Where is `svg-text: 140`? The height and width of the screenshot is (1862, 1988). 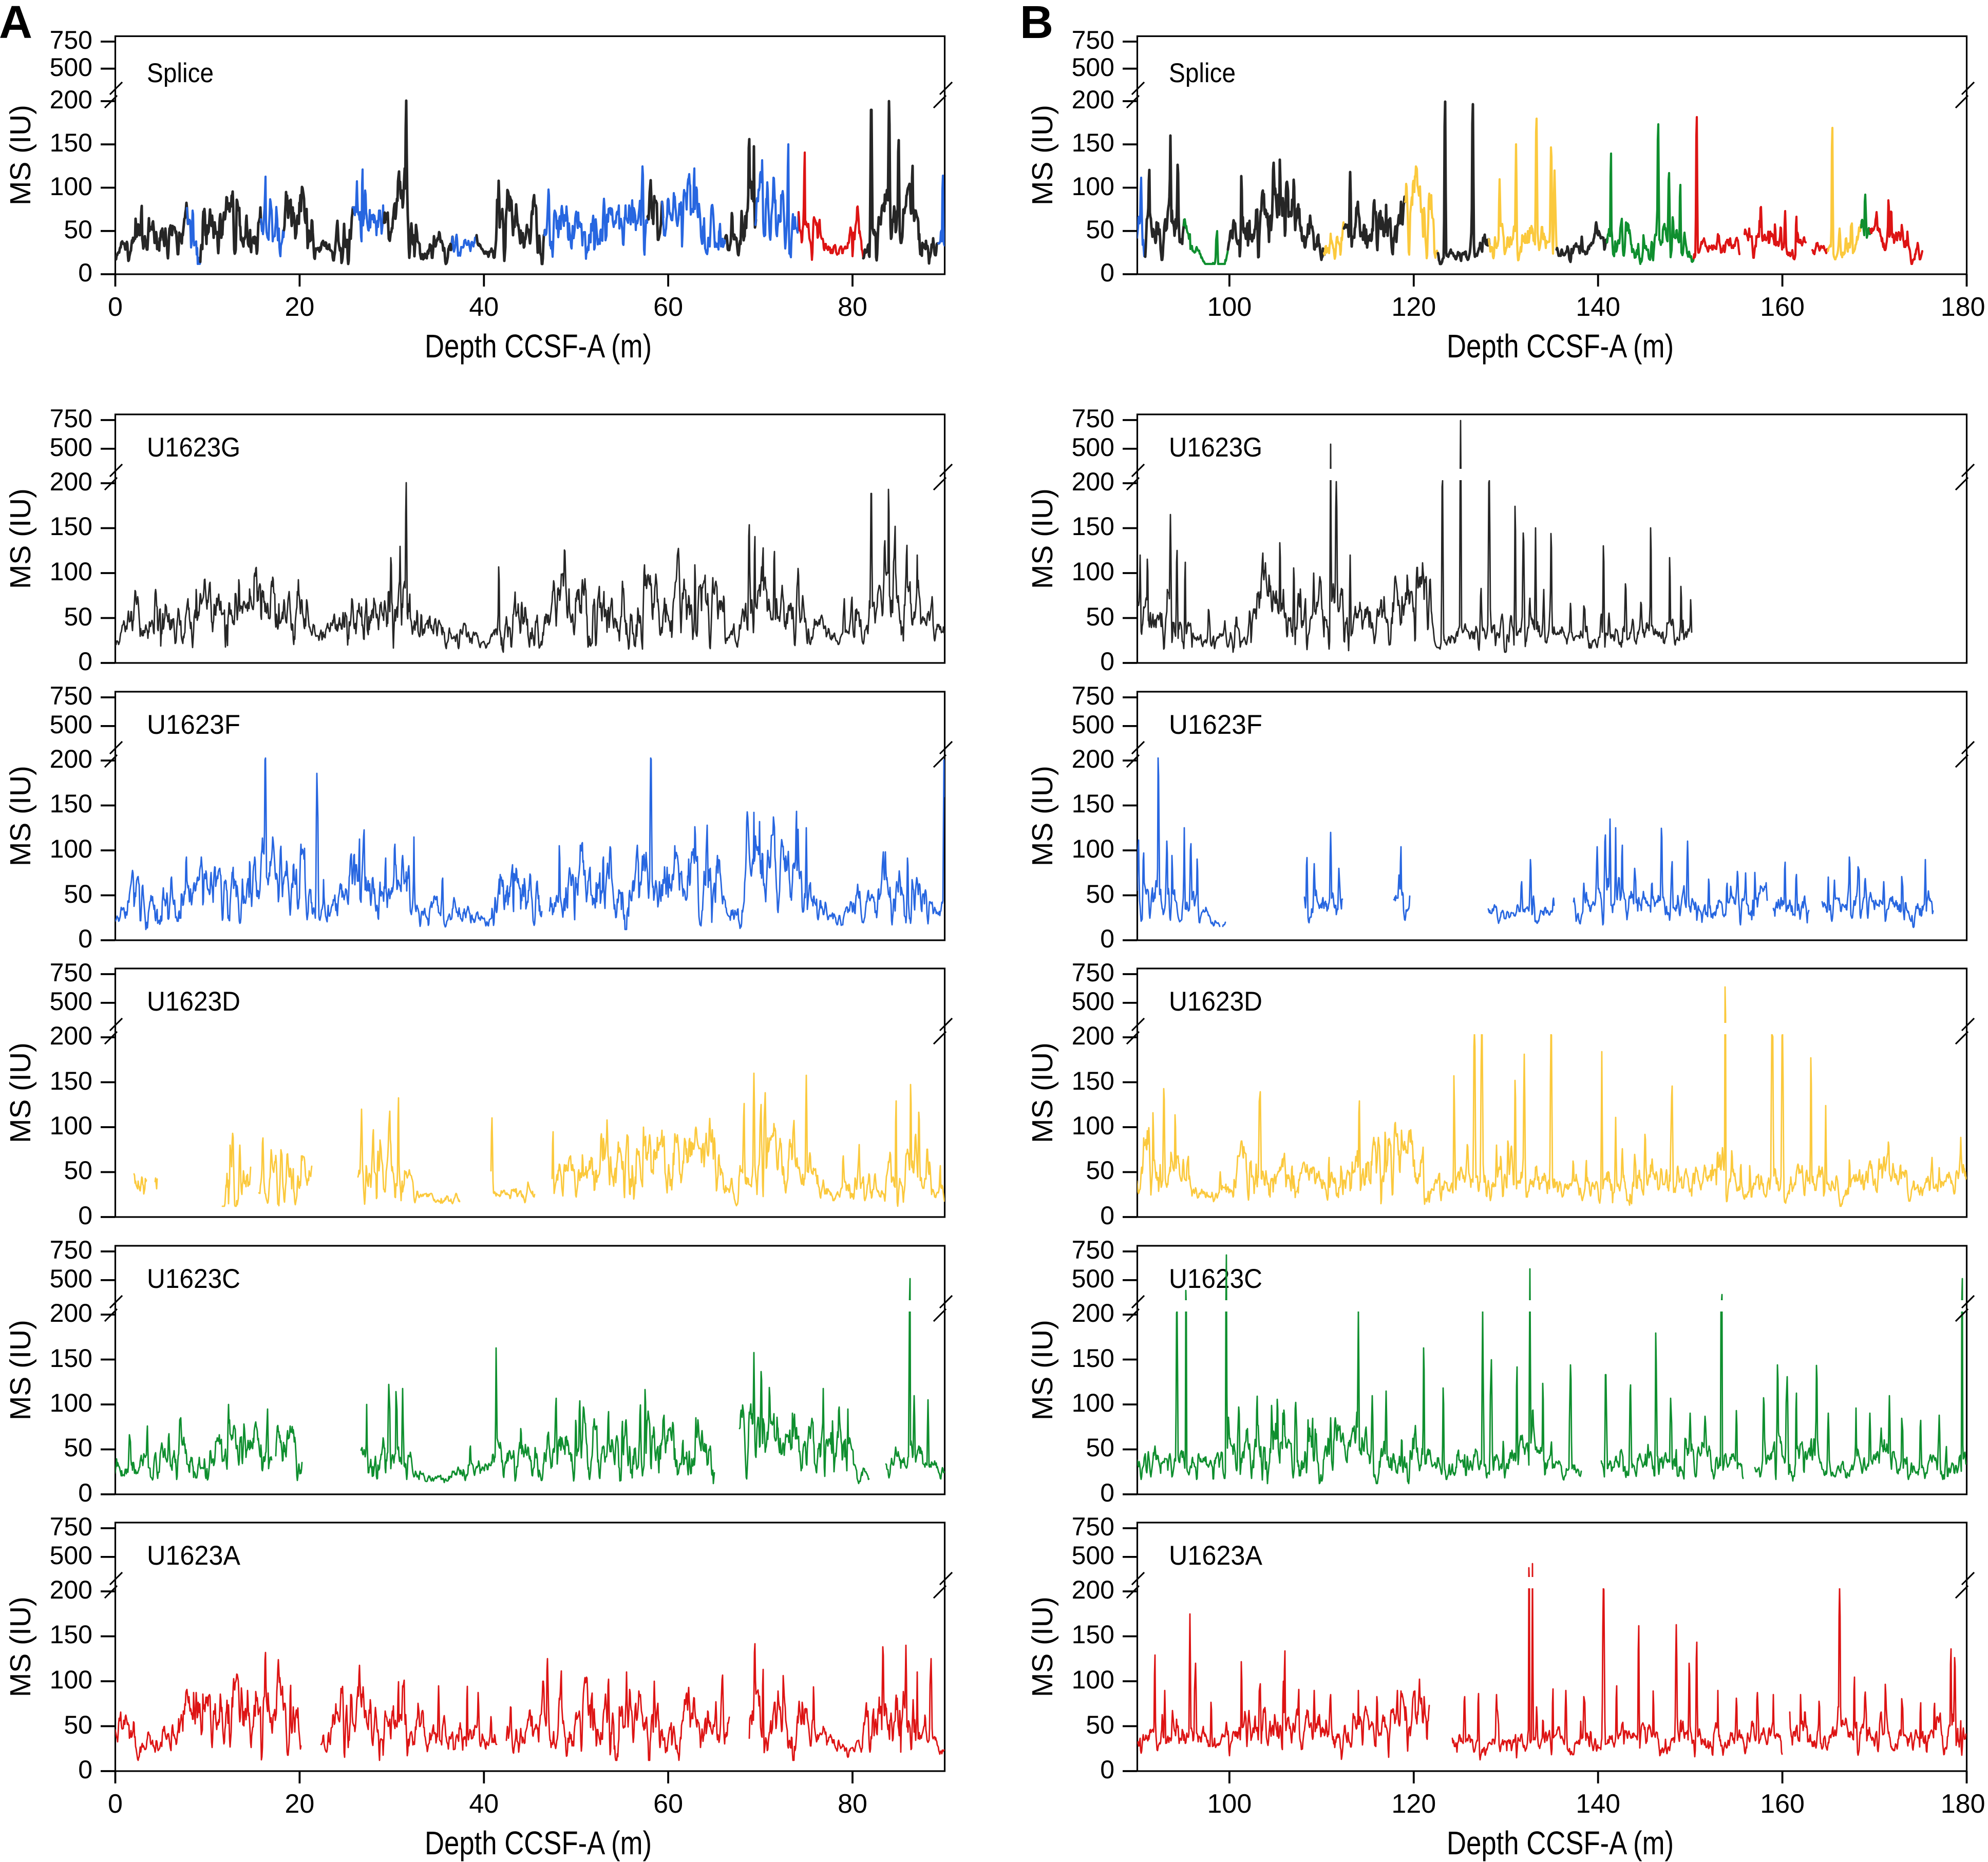 svg-text: 140 is located at coordinates (1598, 307).